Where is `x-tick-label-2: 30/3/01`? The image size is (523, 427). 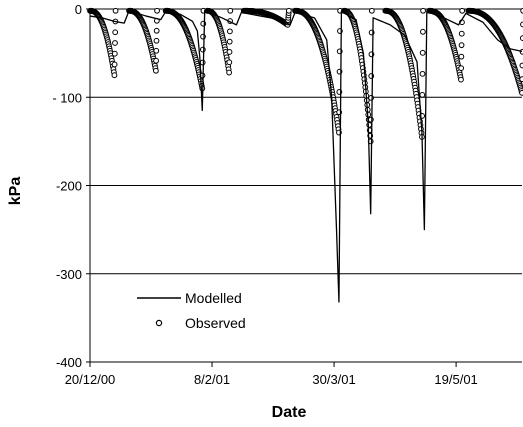 x-tick-label-2: 30/3/01 is located at coordinates (333, 379).